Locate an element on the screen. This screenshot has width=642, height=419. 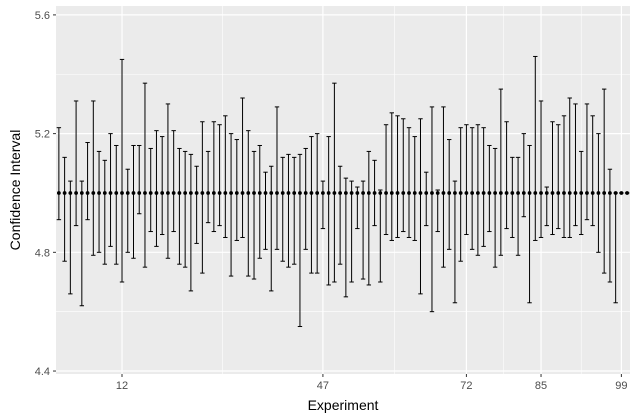
points is located at coordinates (343, 193).